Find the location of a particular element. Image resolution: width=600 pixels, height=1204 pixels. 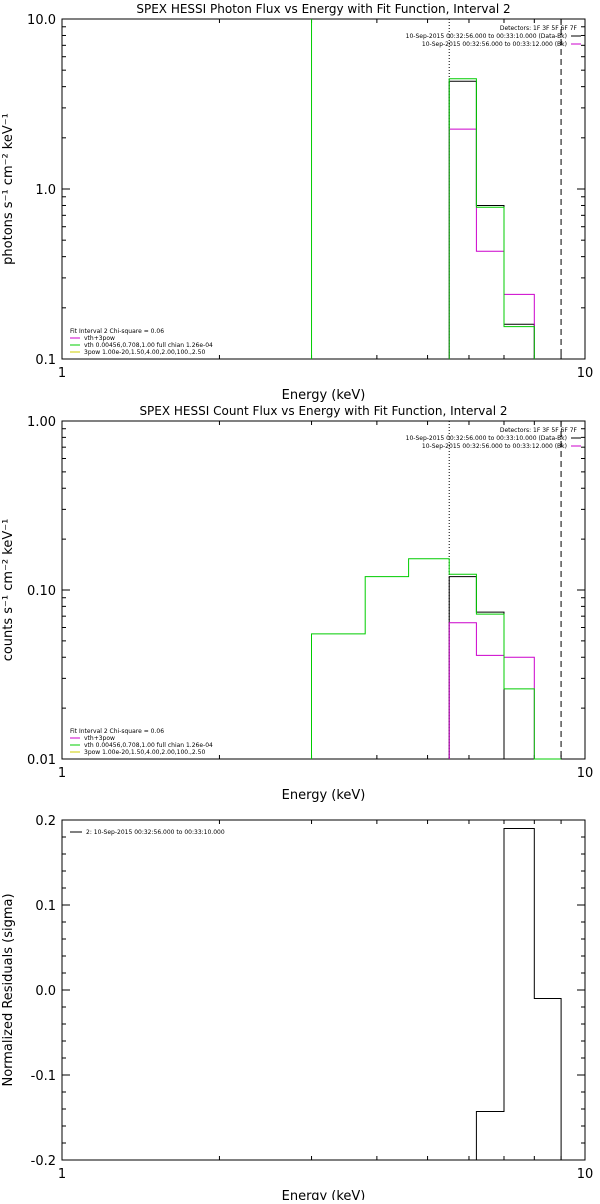

y-tick-label: 0.2 is located at coordinates (45, 821).